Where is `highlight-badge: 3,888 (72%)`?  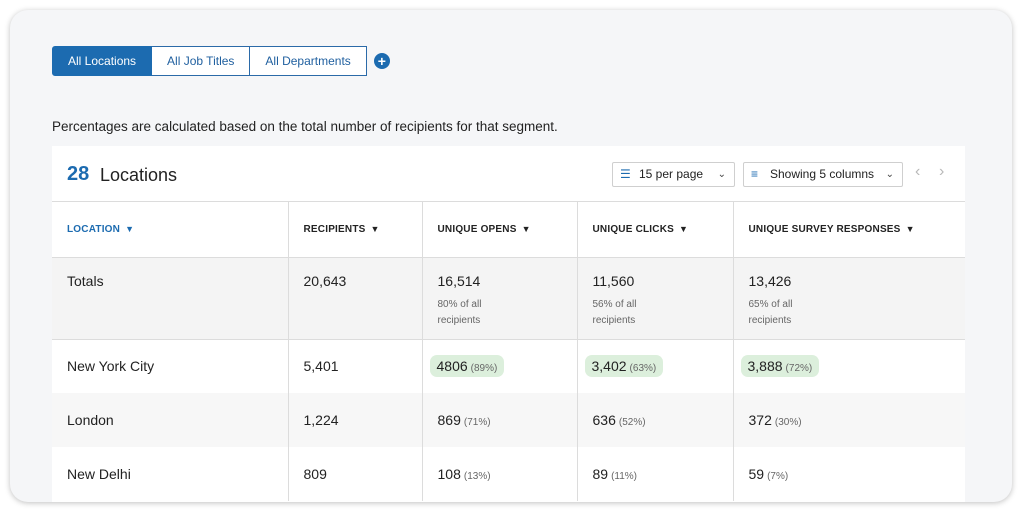
highlight-badge: 3,888 (72%) is located at coordinates (780, 366).